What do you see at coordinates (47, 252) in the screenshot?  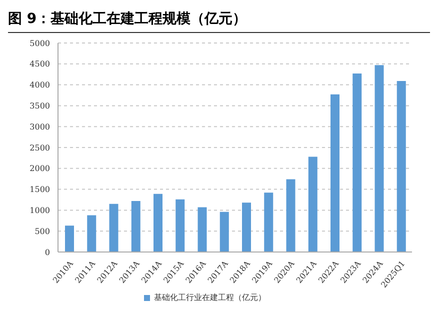 I see `y-tick-label: 0` at bounding box center [47, 252].